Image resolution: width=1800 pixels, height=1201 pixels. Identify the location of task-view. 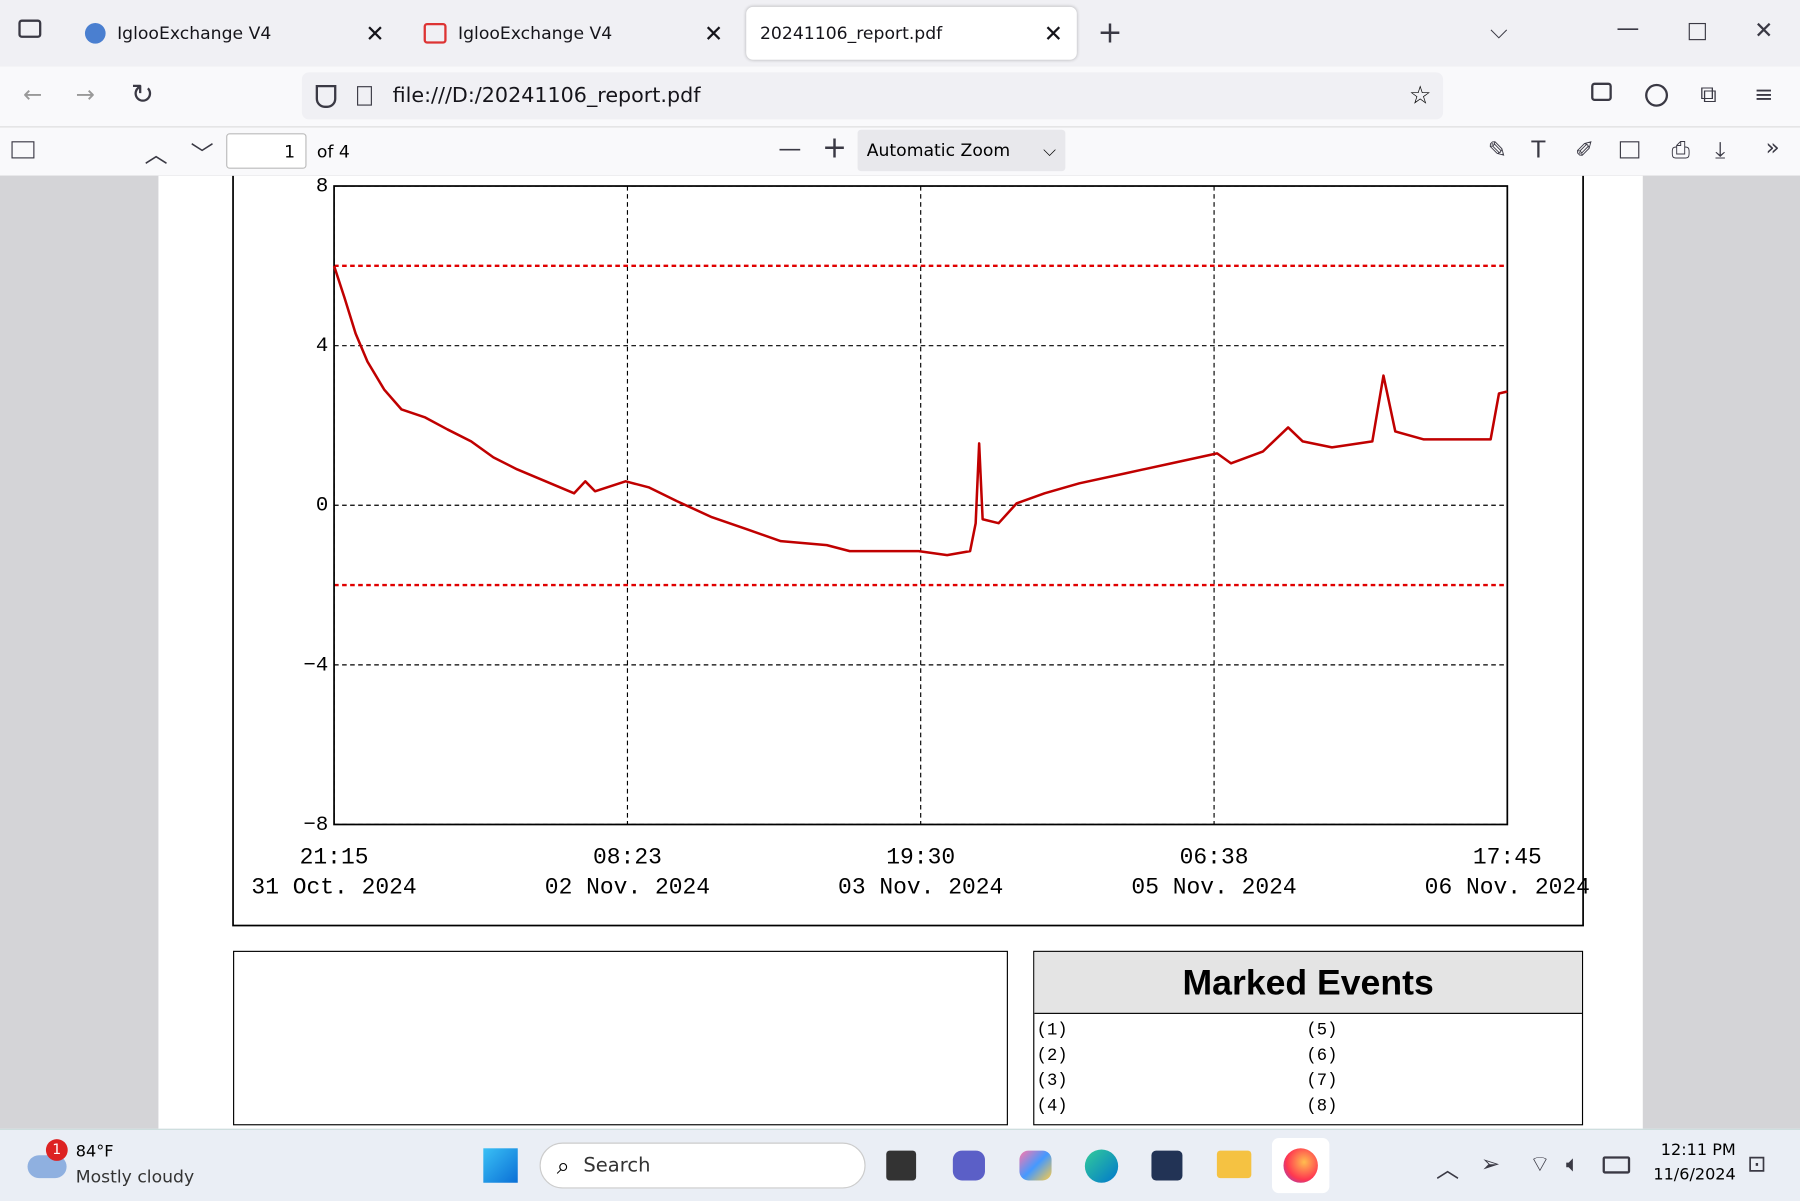
(901, 1165).